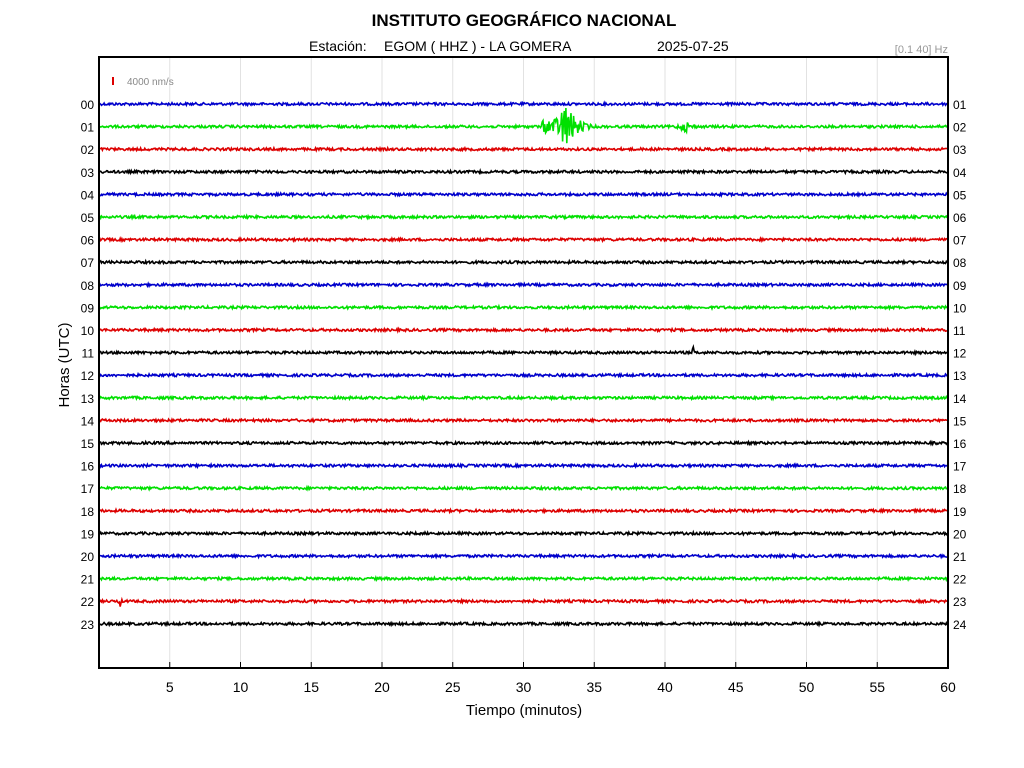 Image resolution: width=1024 pixels, height=768 pixels. Describe the element at coordinates (88, 534) in the screenshot. I see `hour-label-left: 19` at that location.